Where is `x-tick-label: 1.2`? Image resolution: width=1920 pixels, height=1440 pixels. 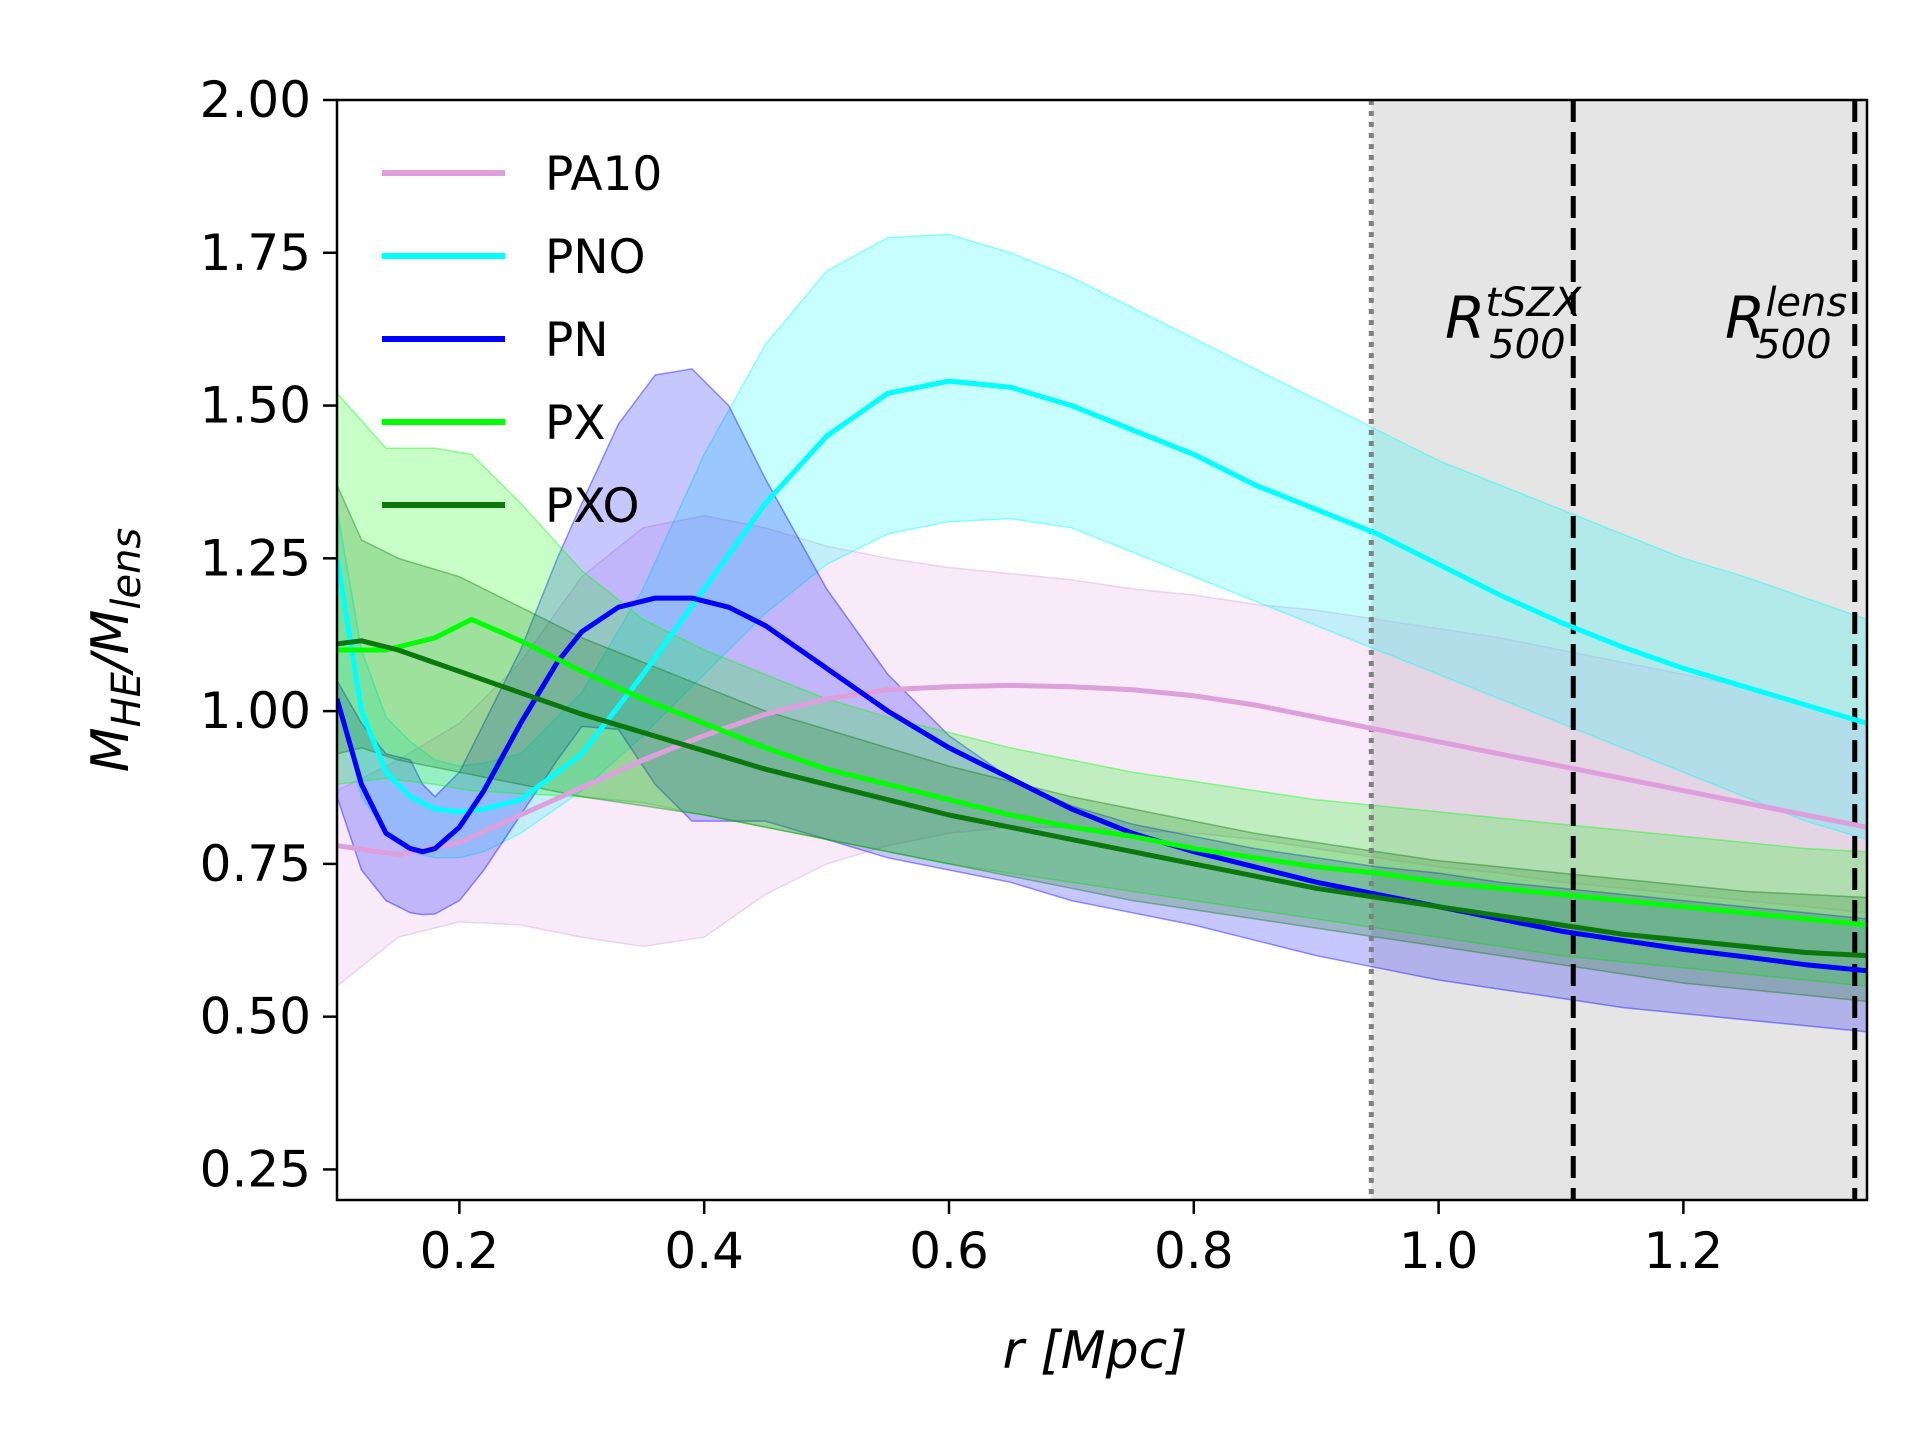
x-tick-label: 1.2 is located at coordinates (1684, 1251).